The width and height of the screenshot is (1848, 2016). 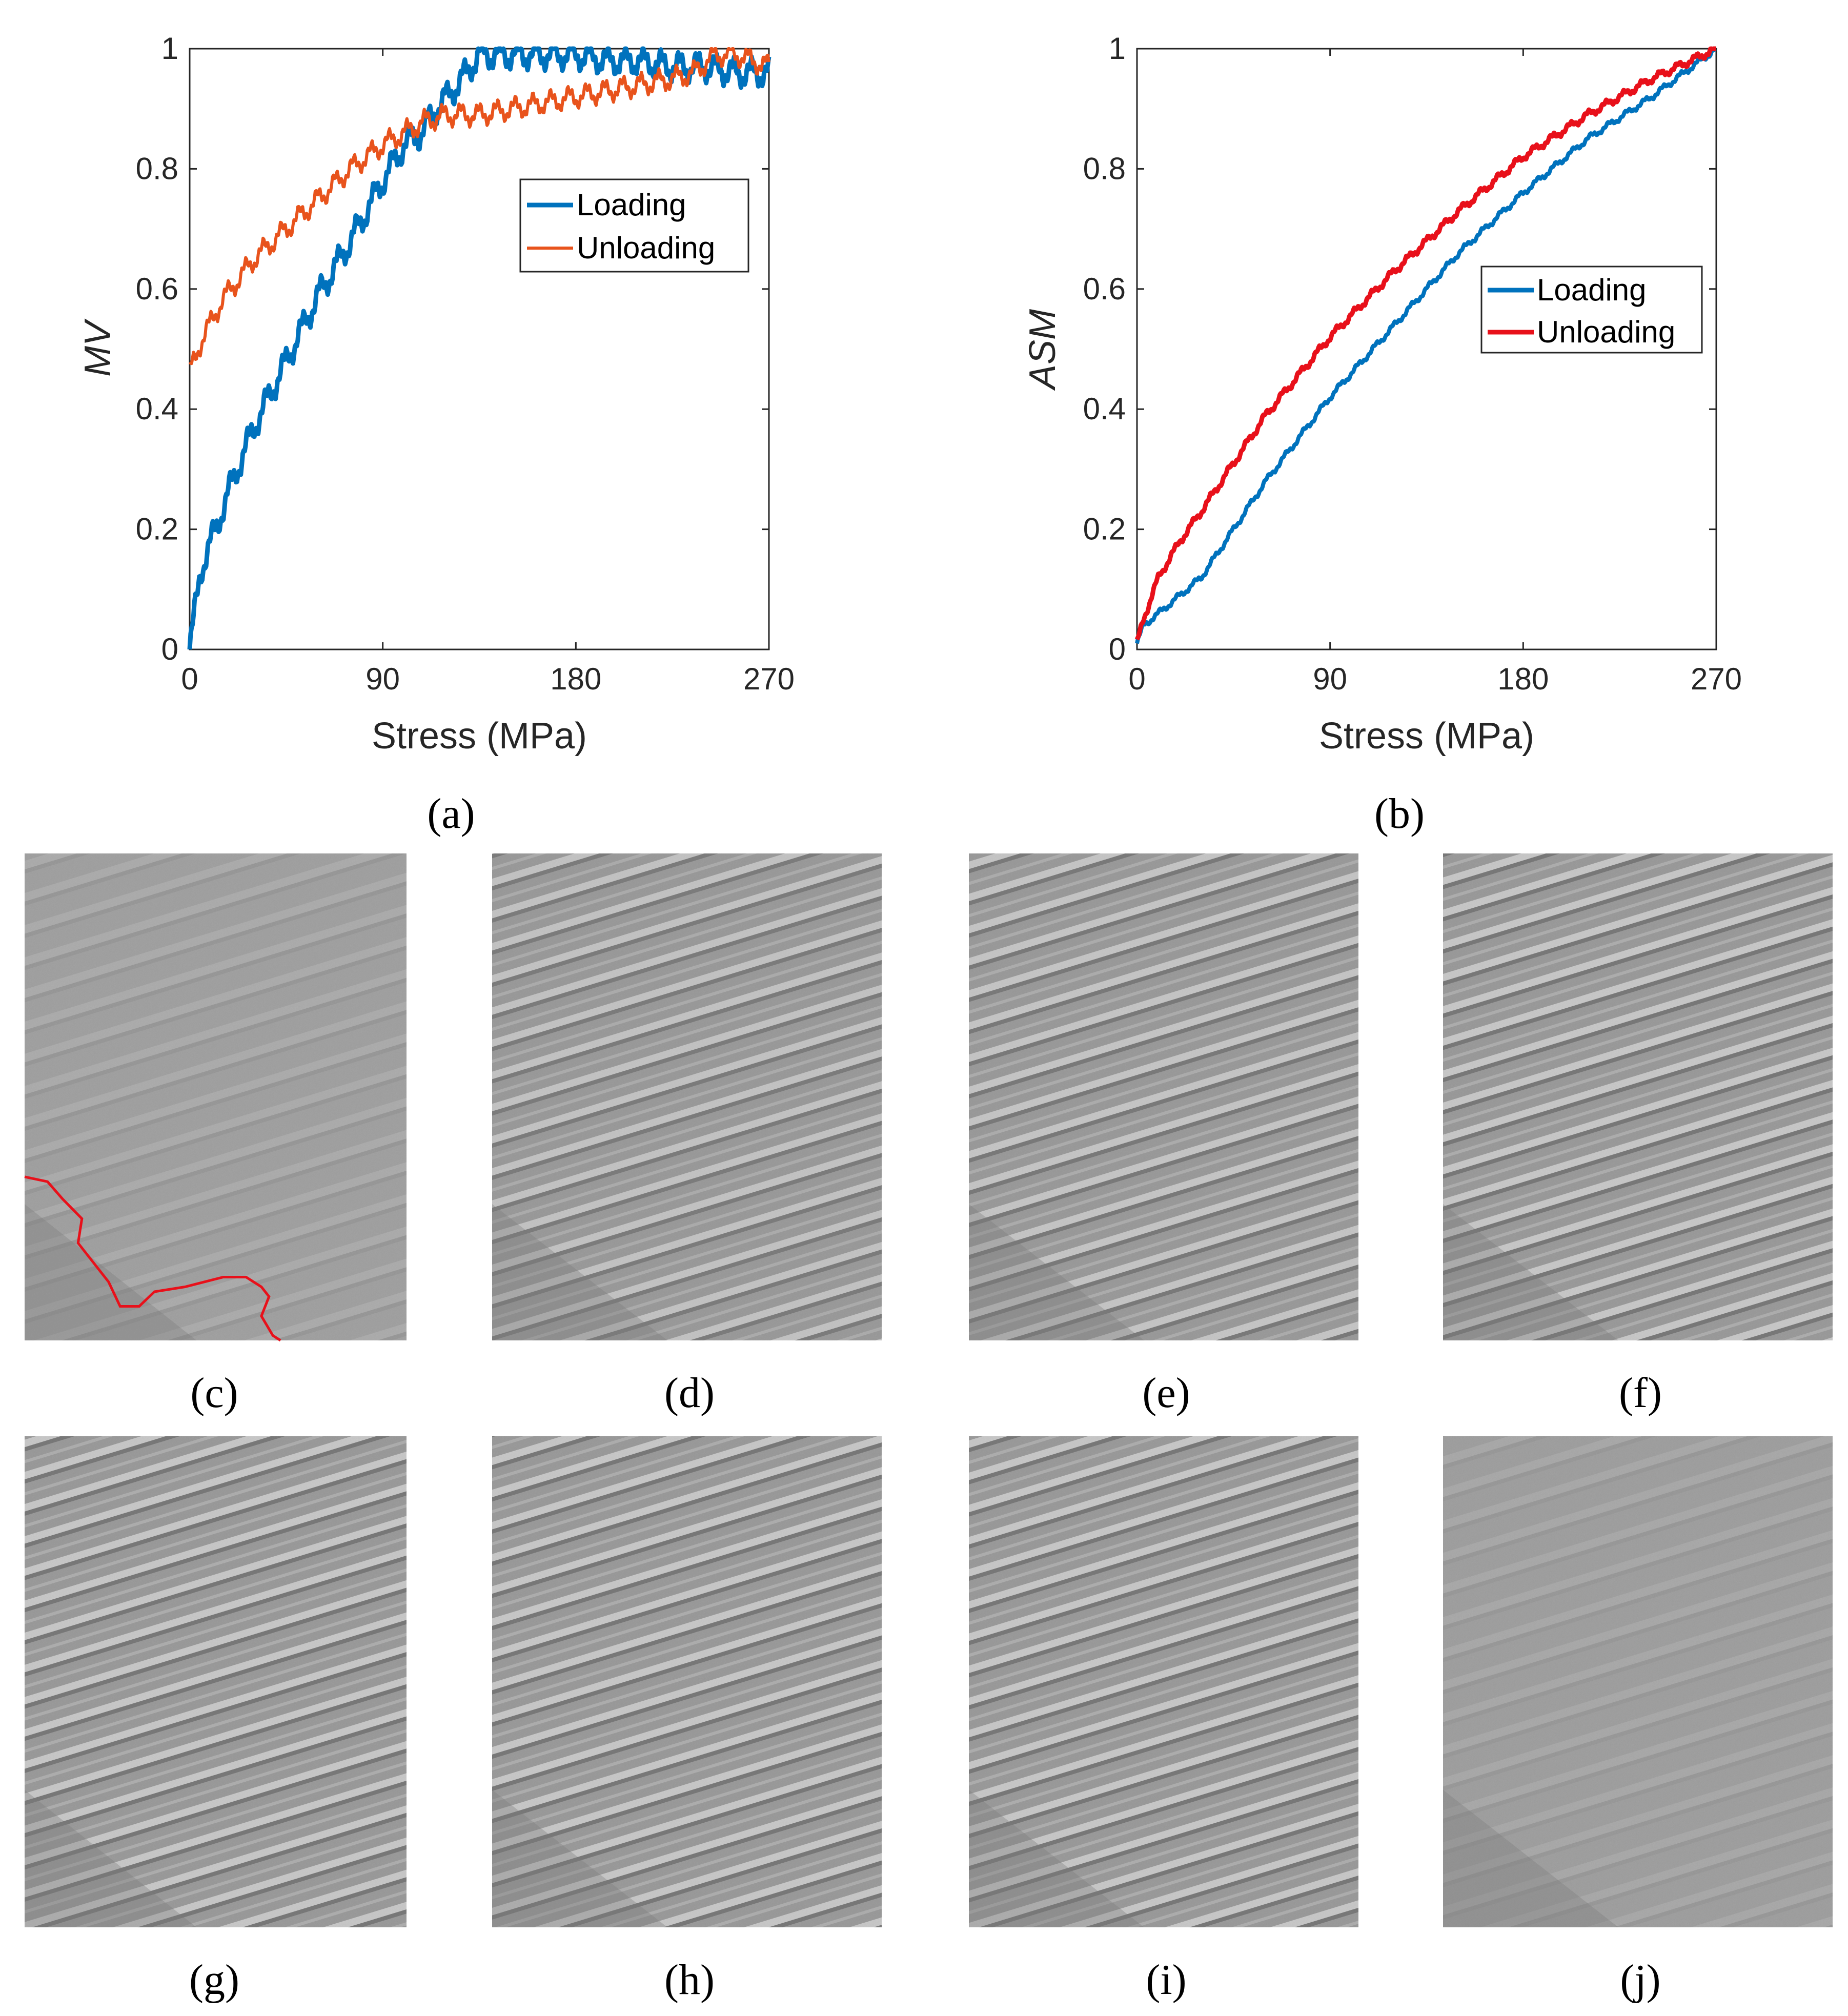 What do you see at coordinates (1163, 1681) in the screenshot?
I see `micrograph-i` at bounding box center [1163, 1681].